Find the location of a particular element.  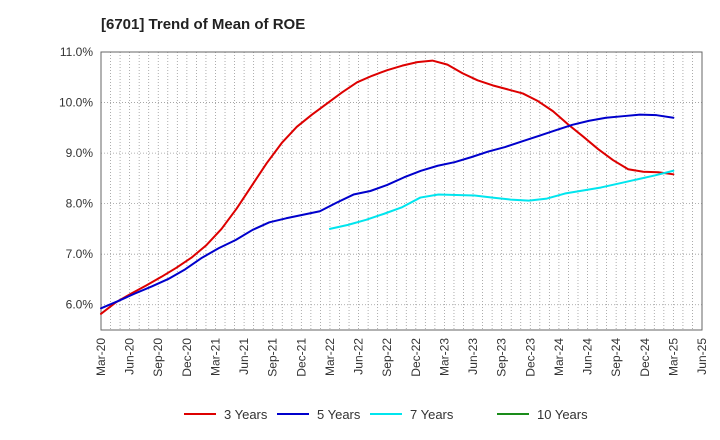

chart-title: [6701] Trend of Mean of ROE is located at coordinates (203, 24).